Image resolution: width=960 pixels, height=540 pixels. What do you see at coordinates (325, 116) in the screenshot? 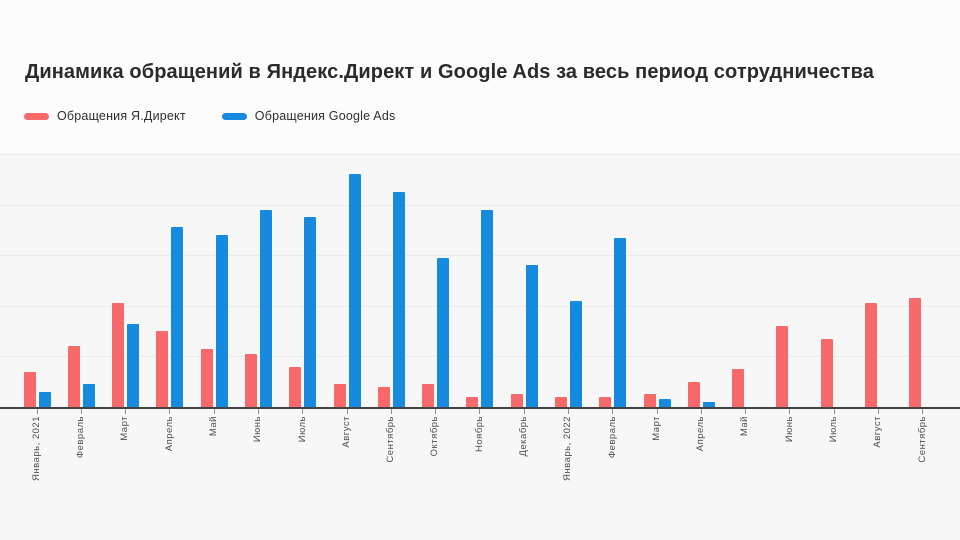
I see `legend-label-googleads: Обращения Google Ads` at bounding box center [325, 116].